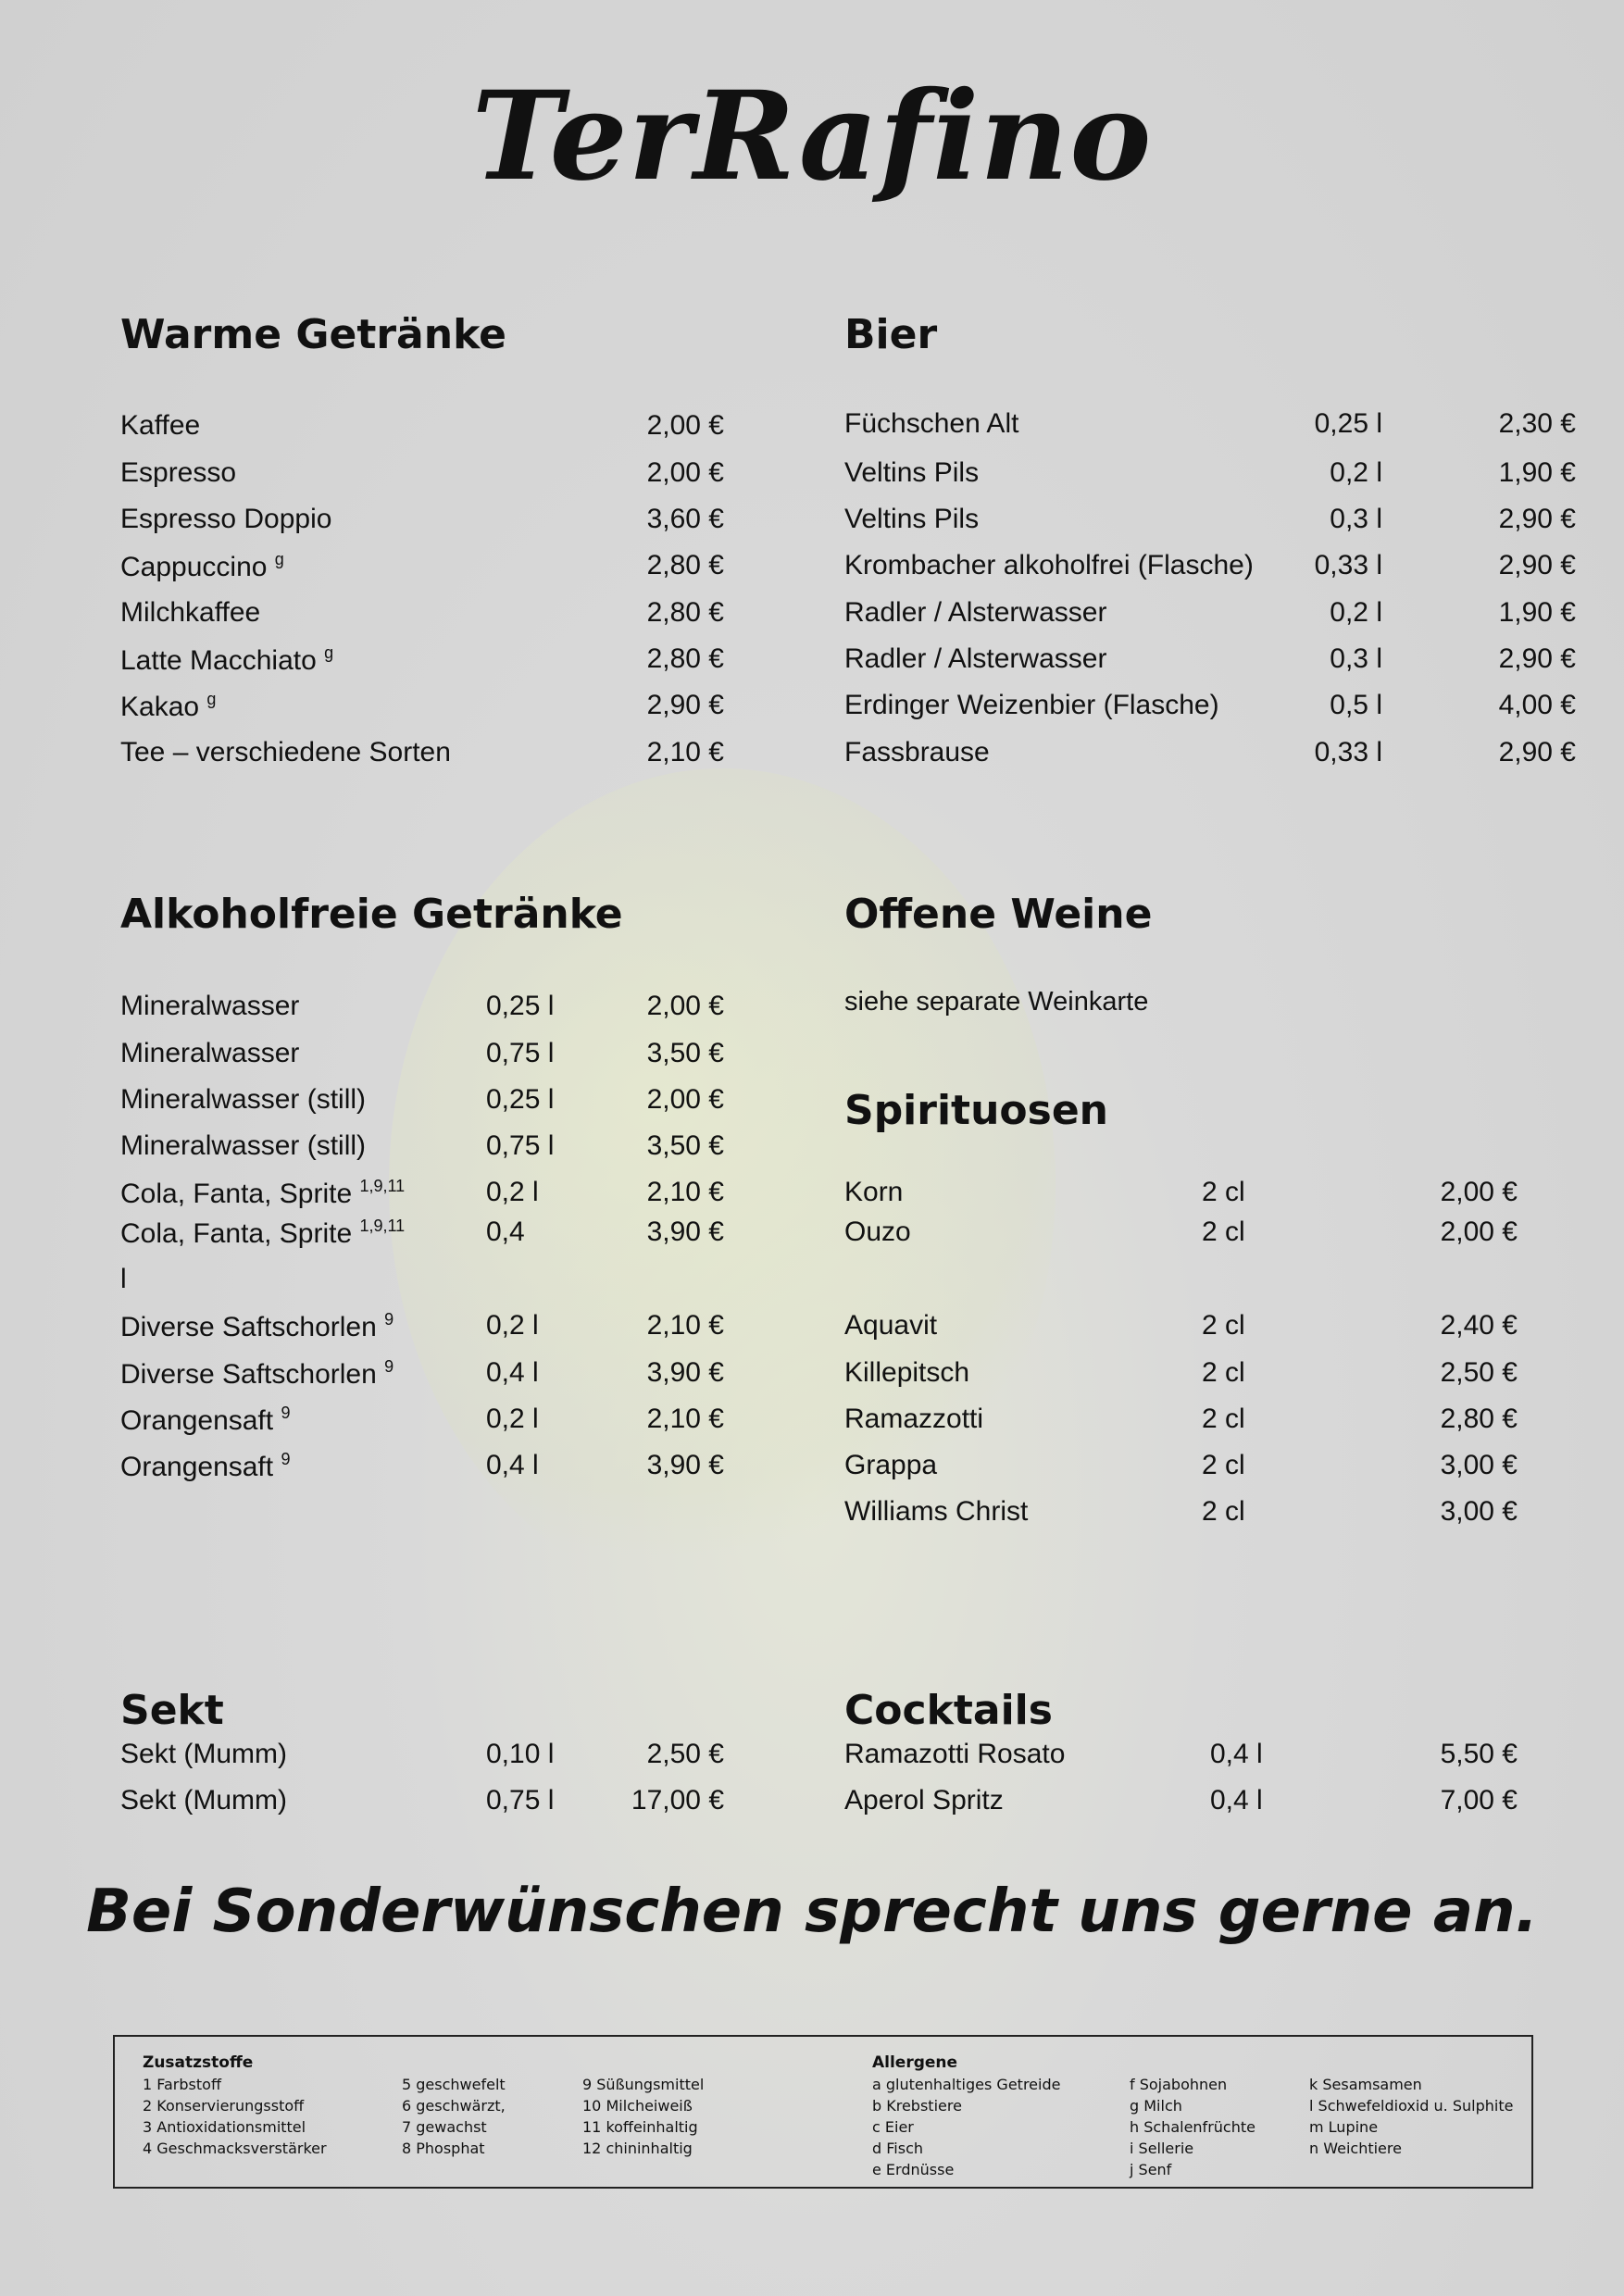 This screenshot has height=2296, width=1624. What do you see at coordinates (812, 713) in the screenshot?
I see `menu-item: Kakao g 2,90 €` at bounding box center [812, 713].